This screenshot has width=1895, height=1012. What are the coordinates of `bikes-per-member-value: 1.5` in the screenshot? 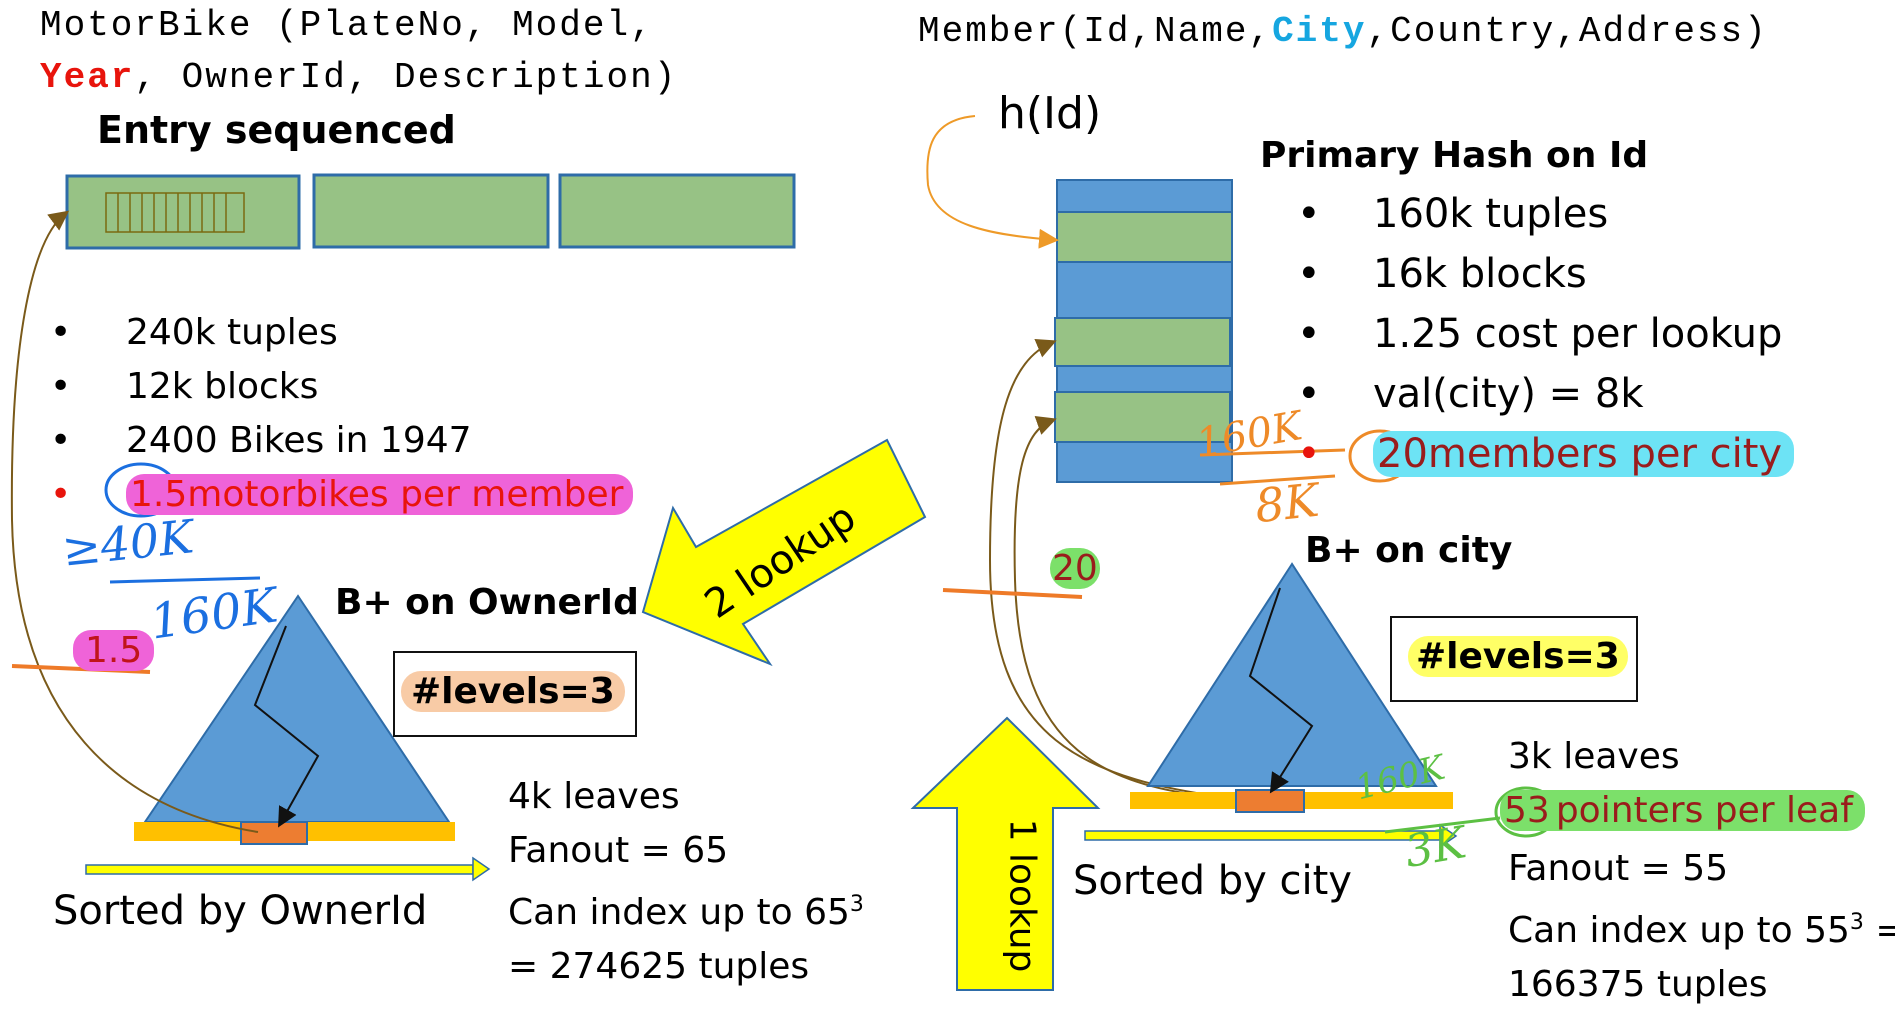 It's located at (159, 494).